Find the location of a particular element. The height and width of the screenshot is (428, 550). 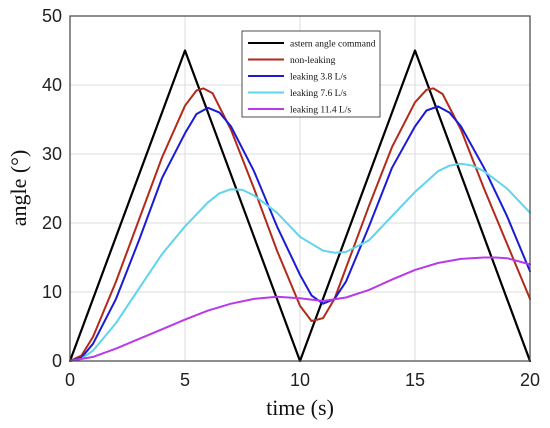

y-axis-label: angle (°) is located at coordinates (18, 188).